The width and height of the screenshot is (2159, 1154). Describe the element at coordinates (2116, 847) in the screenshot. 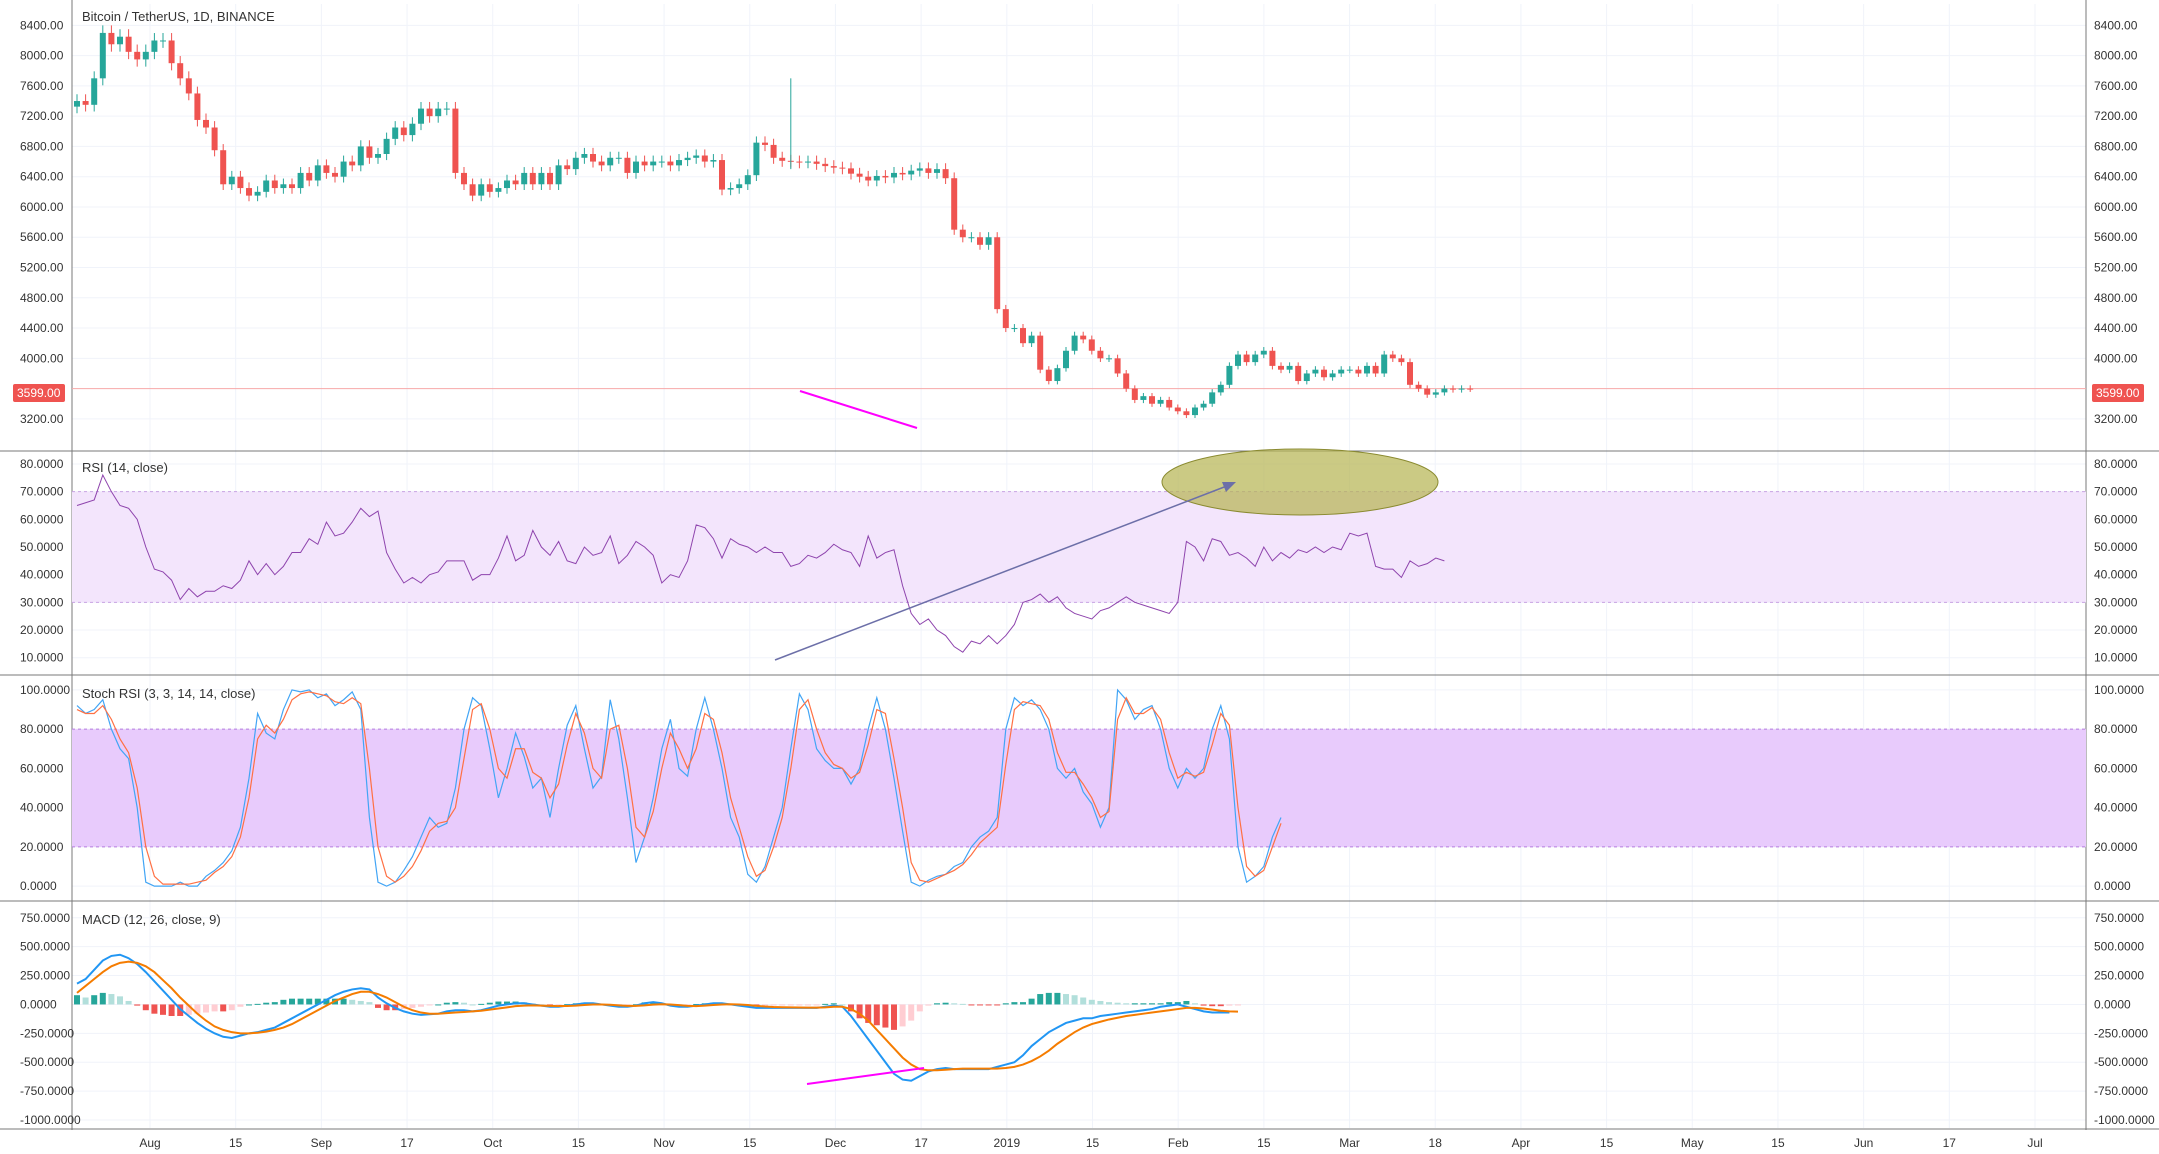

I see `right-axis-tick-label: 20.0000` at that location.